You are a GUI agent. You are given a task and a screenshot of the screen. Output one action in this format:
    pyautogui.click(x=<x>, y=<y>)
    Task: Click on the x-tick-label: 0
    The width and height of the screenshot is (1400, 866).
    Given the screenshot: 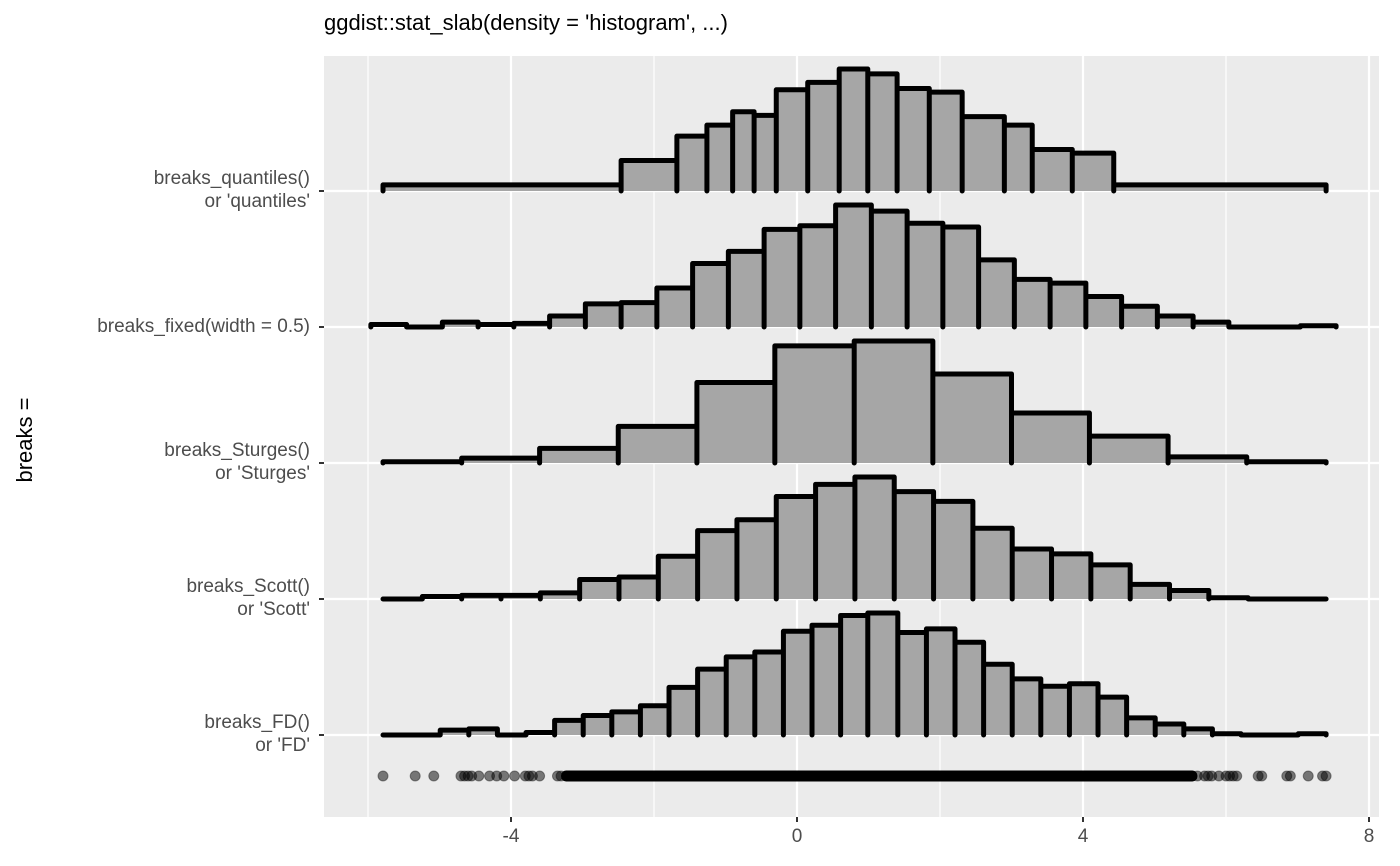 What is the action you would take?
    pyautogui.click(x=797, y=836)
    